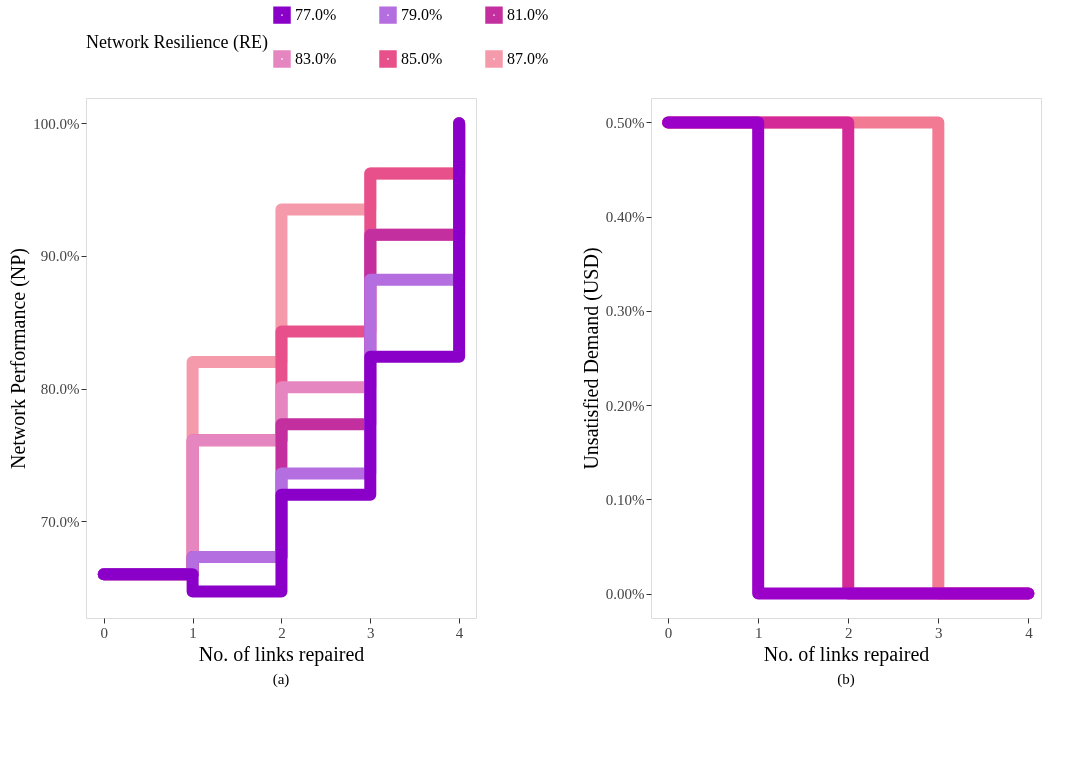 The image size is (1083, 762). What do you see at coordinates (846, 679) in the screenshot?
I see `text: (b)` at bounding box center [846, 679].